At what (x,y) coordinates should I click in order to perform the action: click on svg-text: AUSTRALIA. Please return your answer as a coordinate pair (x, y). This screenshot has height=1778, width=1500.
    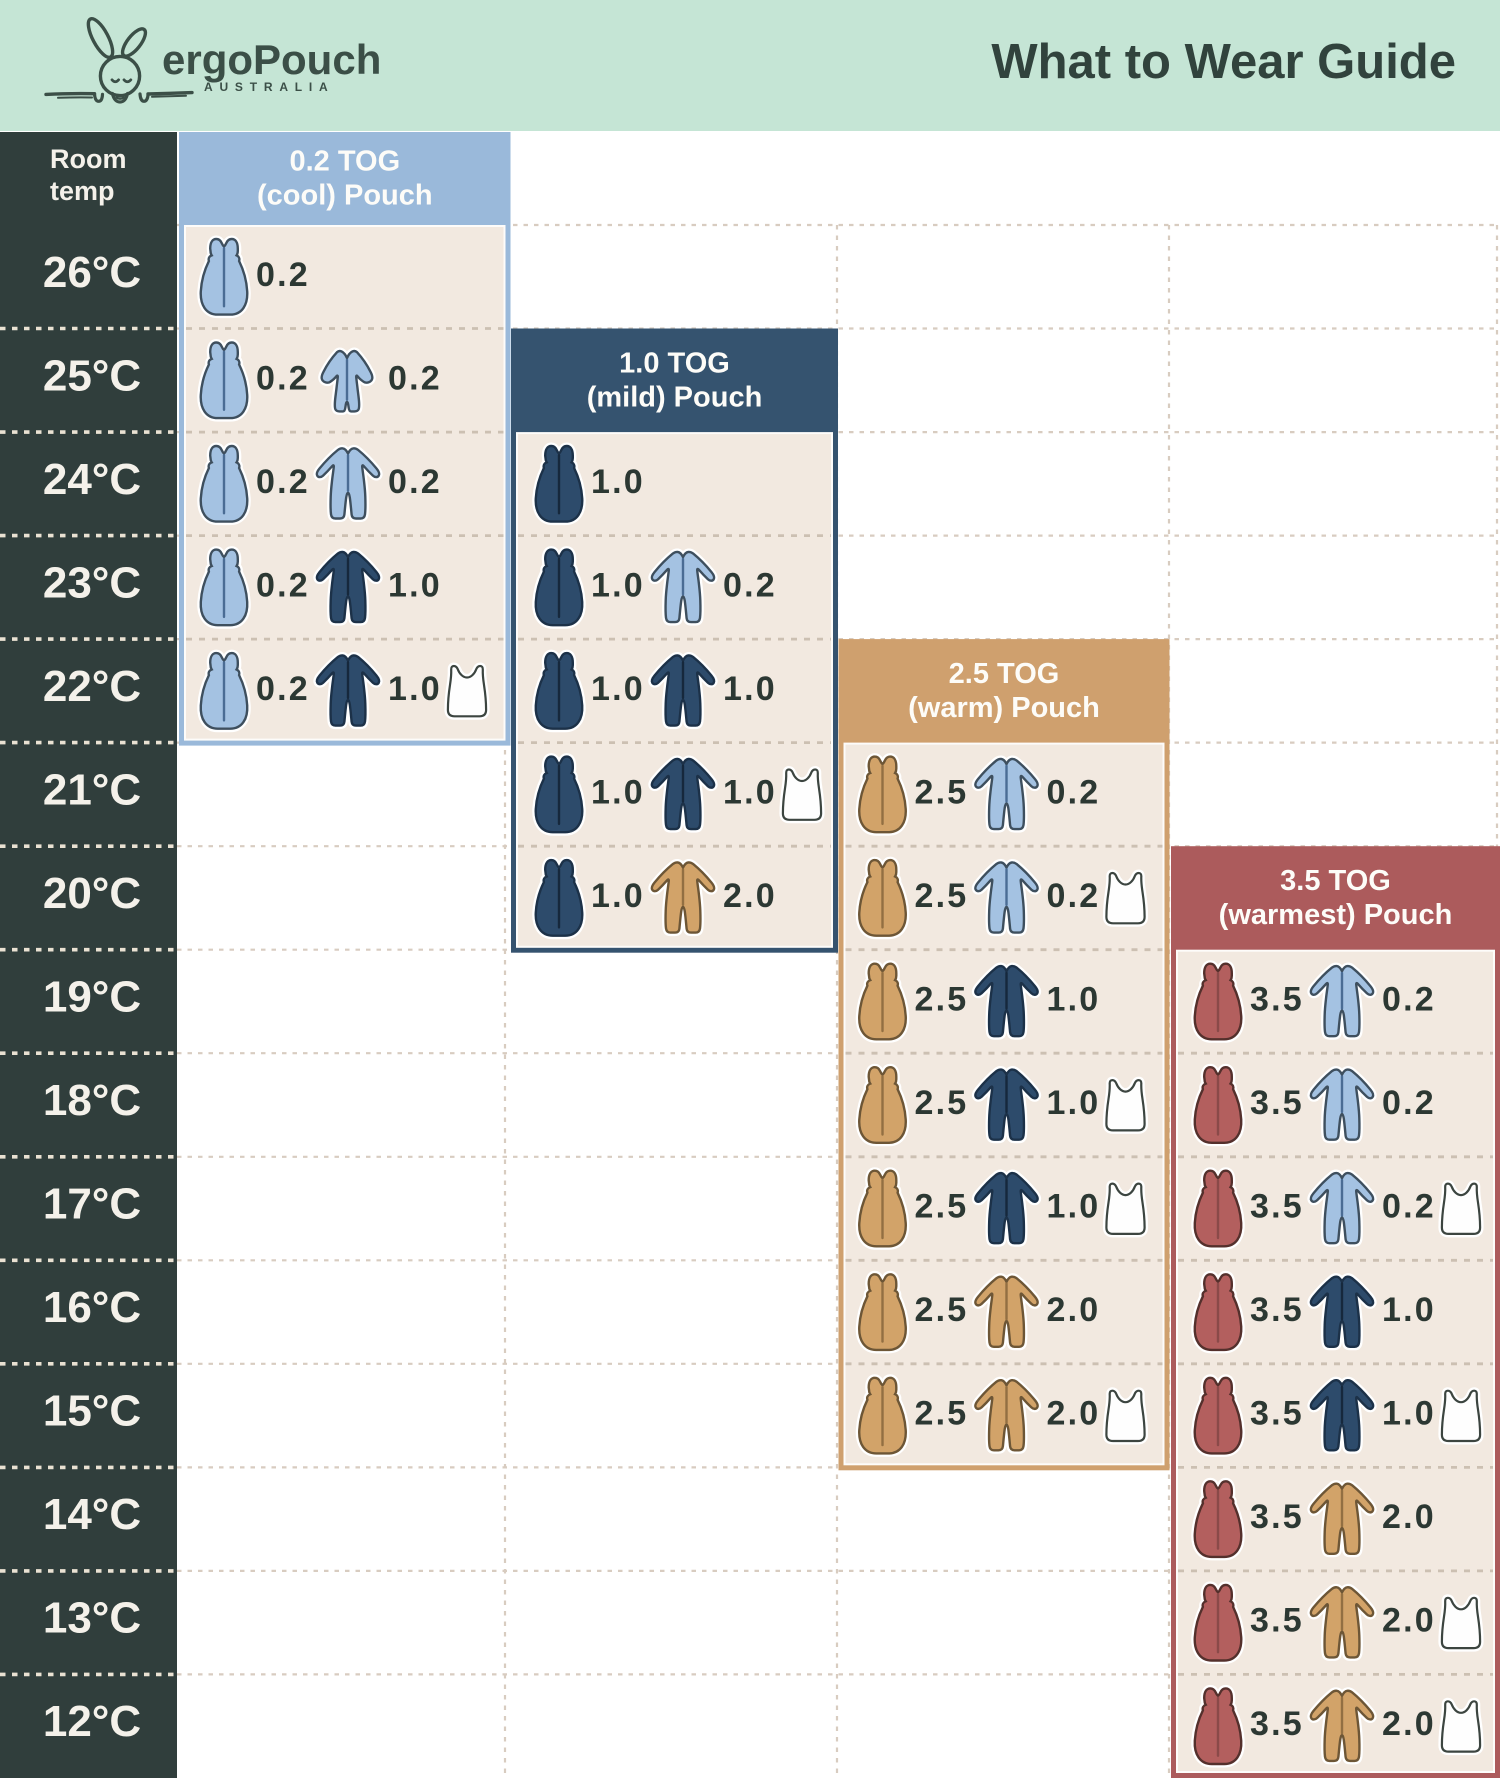
    Looking at the image, I should click on (269, 87).